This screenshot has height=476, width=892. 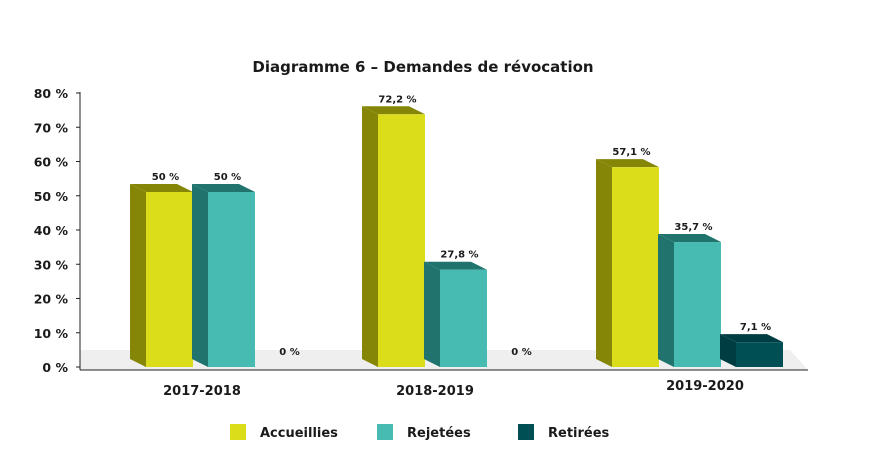 I want to click on y-tick-label: 20 %, so click(x=51, y=299).